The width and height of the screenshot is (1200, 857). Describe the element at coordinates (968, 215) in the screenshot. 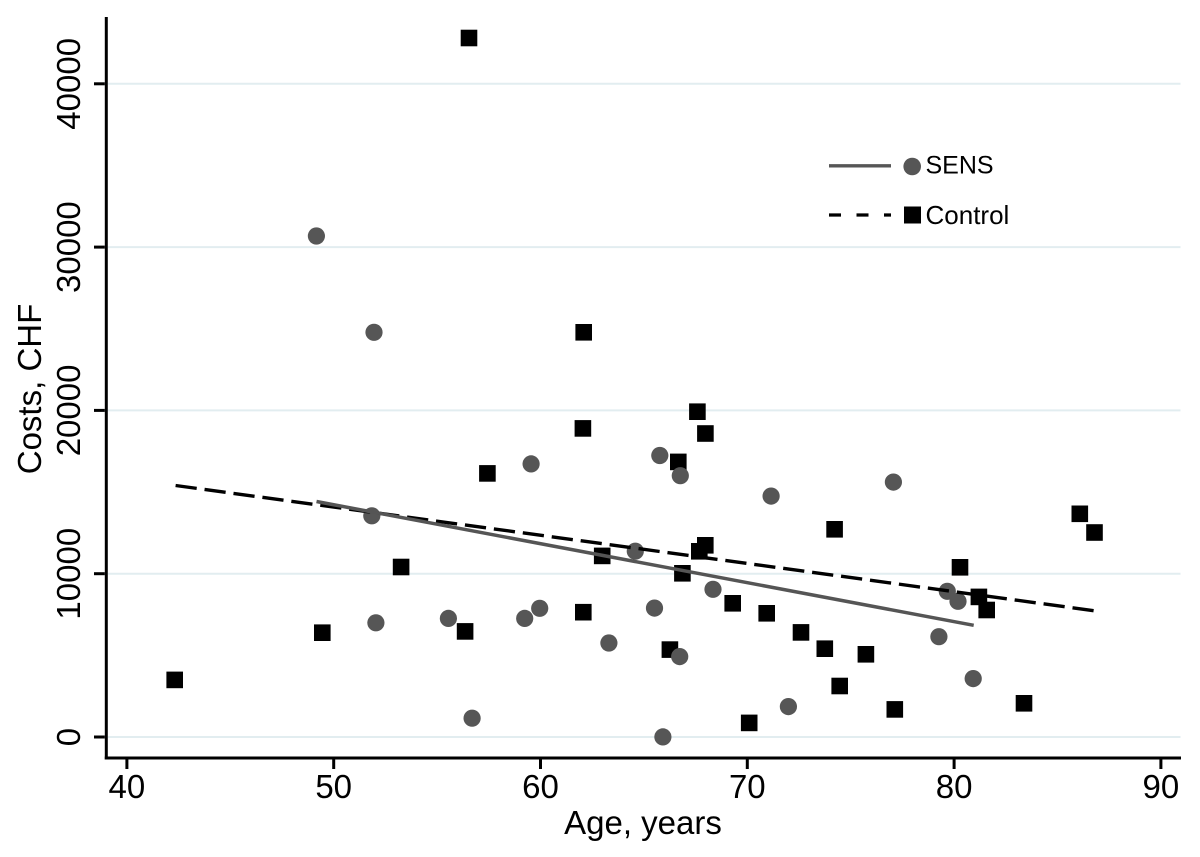

I see `svg-text: Control` at that location.